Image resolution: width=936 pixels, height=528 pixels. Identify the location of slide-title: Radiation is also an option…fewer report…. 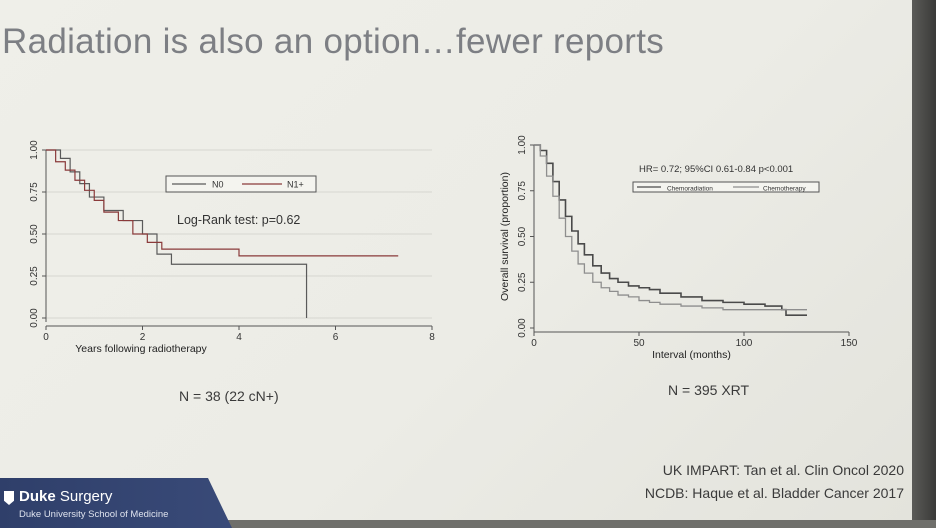
(333, 41).